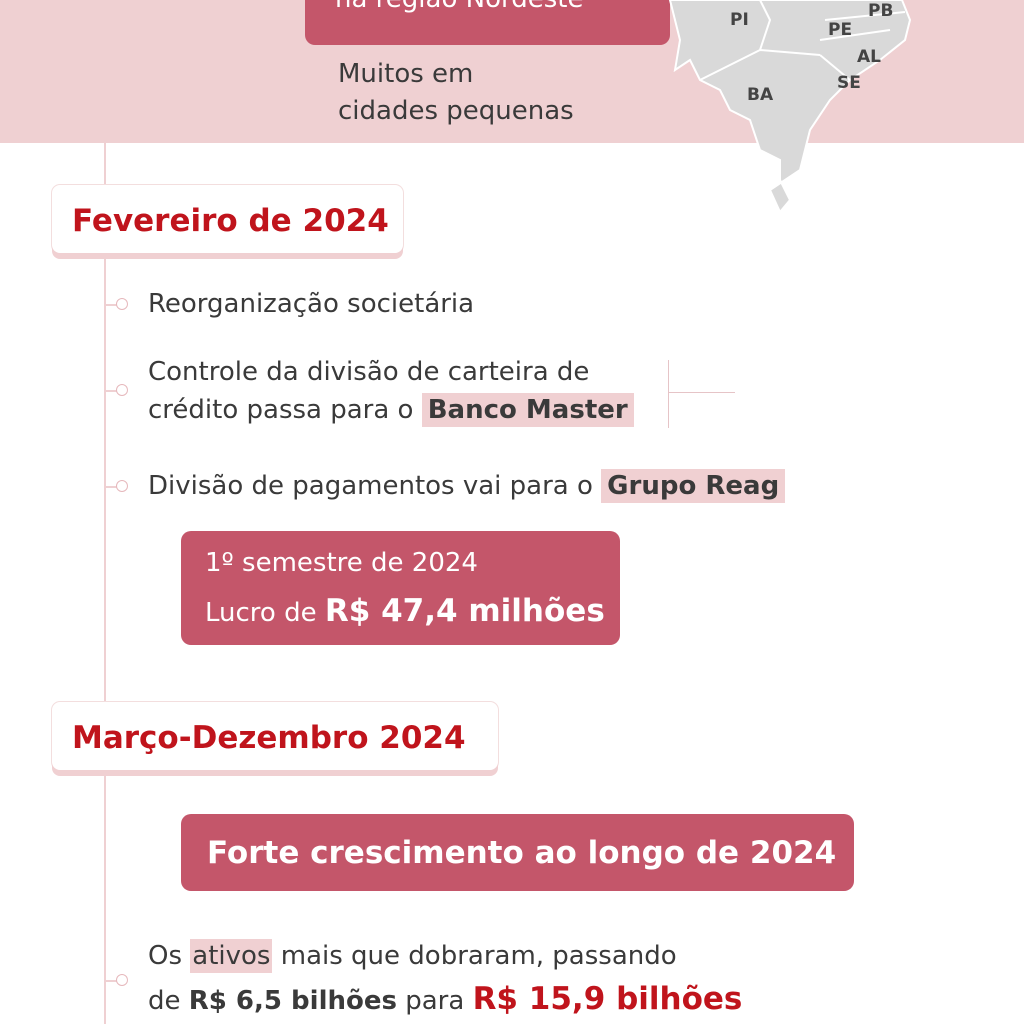  I want to click on section-heading-box: Fevereiro de 2024, so click(227, 219).